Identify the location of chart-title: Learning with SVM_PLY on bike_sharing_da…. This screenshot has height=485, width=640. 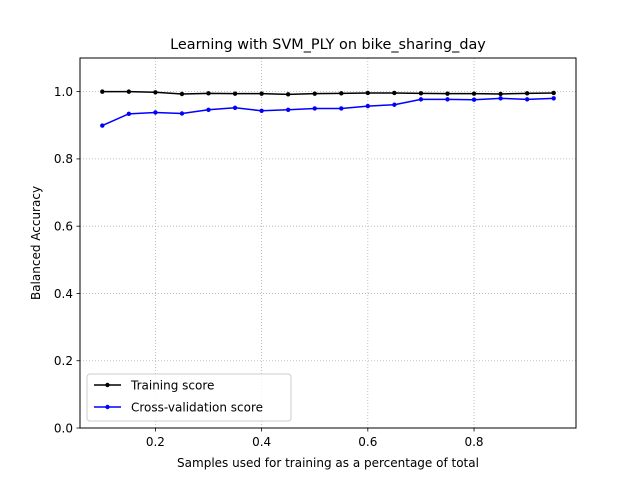
(328, 45).